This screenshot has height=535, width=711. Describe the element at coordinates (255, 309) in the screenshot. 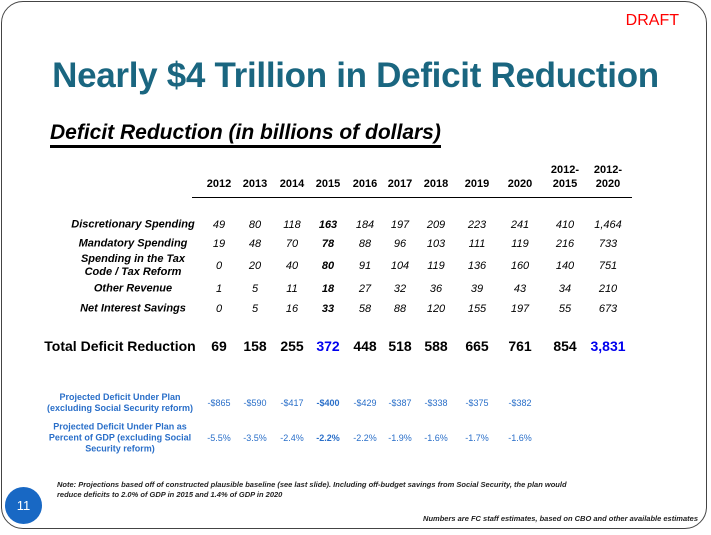

I see `table-cell: 5` at that location.